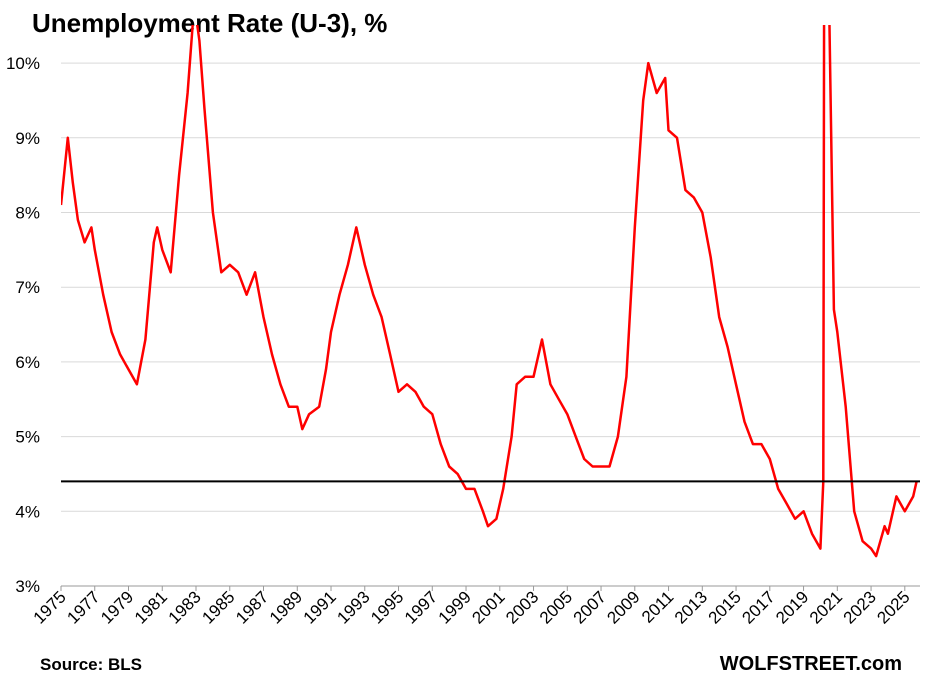  What do you see at coordinates (792, 607) in the screenshot?
I see `x-tick-label: 2019` at bounding box center [792, 607].